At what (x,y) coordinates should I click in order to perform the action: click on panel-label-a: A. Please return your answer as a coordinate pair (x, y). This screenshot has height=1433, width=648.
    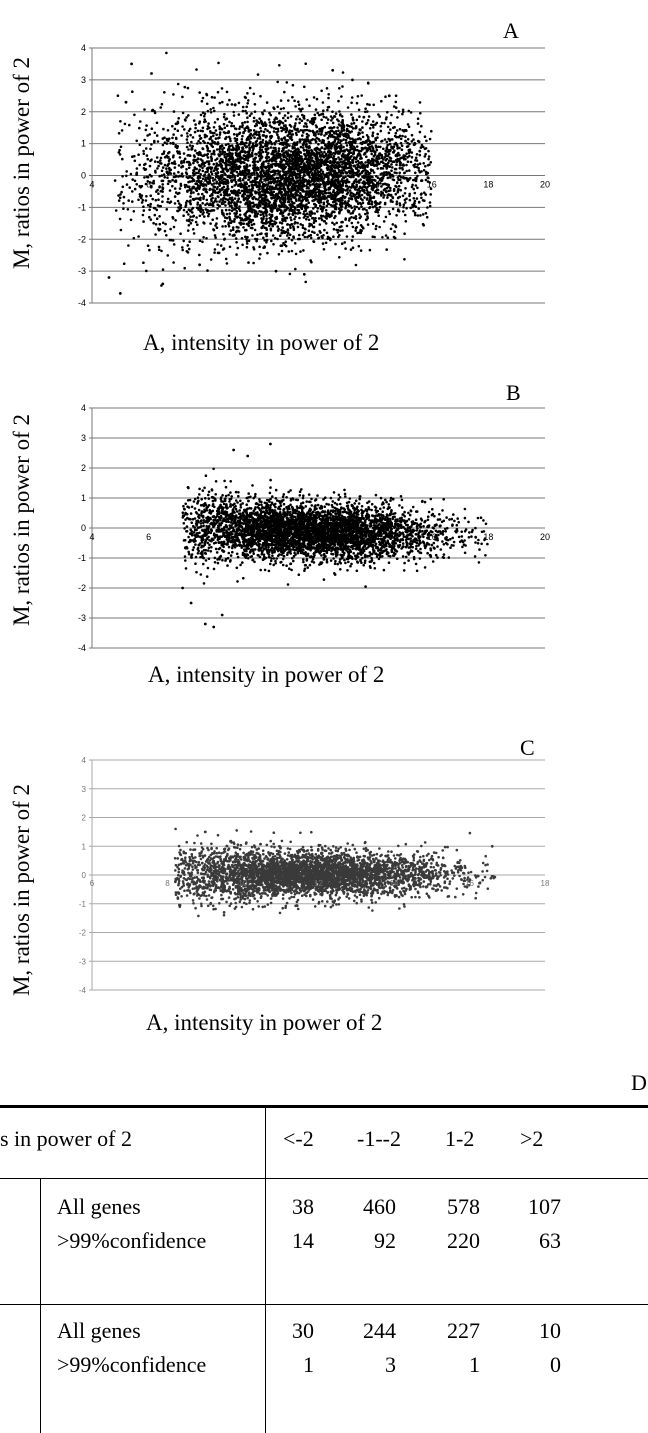
    Looking at the image, I should click on (511, 30).